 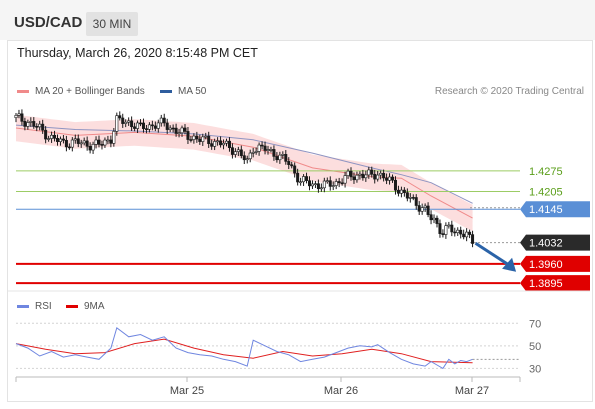 I want to click on legend-9ma-label: 9MA, so click(x=94, y=306).